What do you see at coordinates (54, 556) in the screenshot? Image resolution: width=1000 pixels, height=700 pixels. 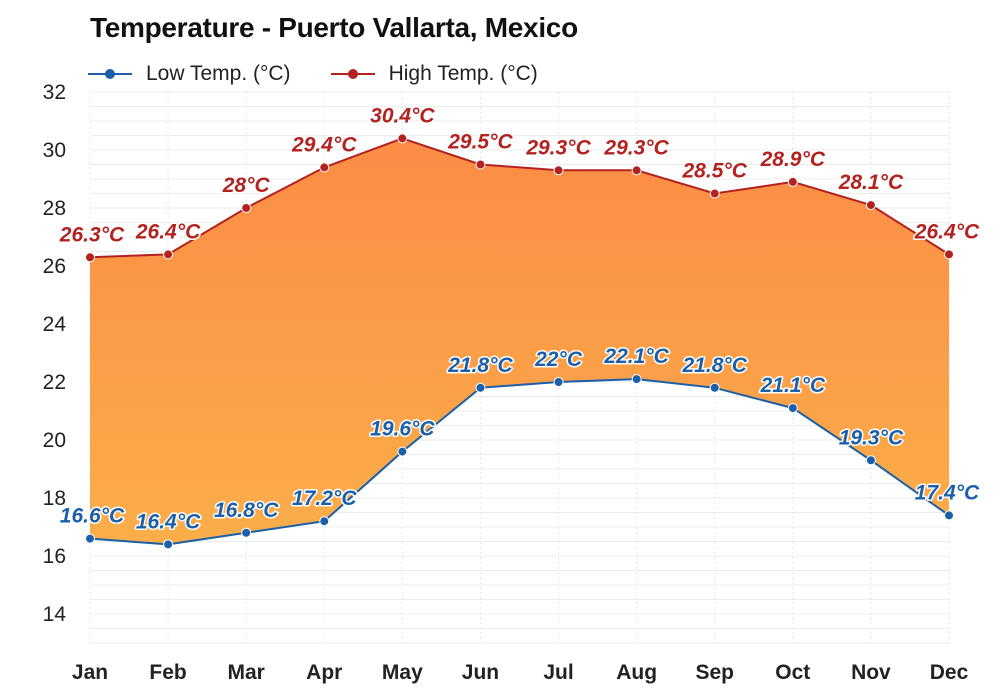 I see `y-tick-label: 16` at bounding box center [54, 556].